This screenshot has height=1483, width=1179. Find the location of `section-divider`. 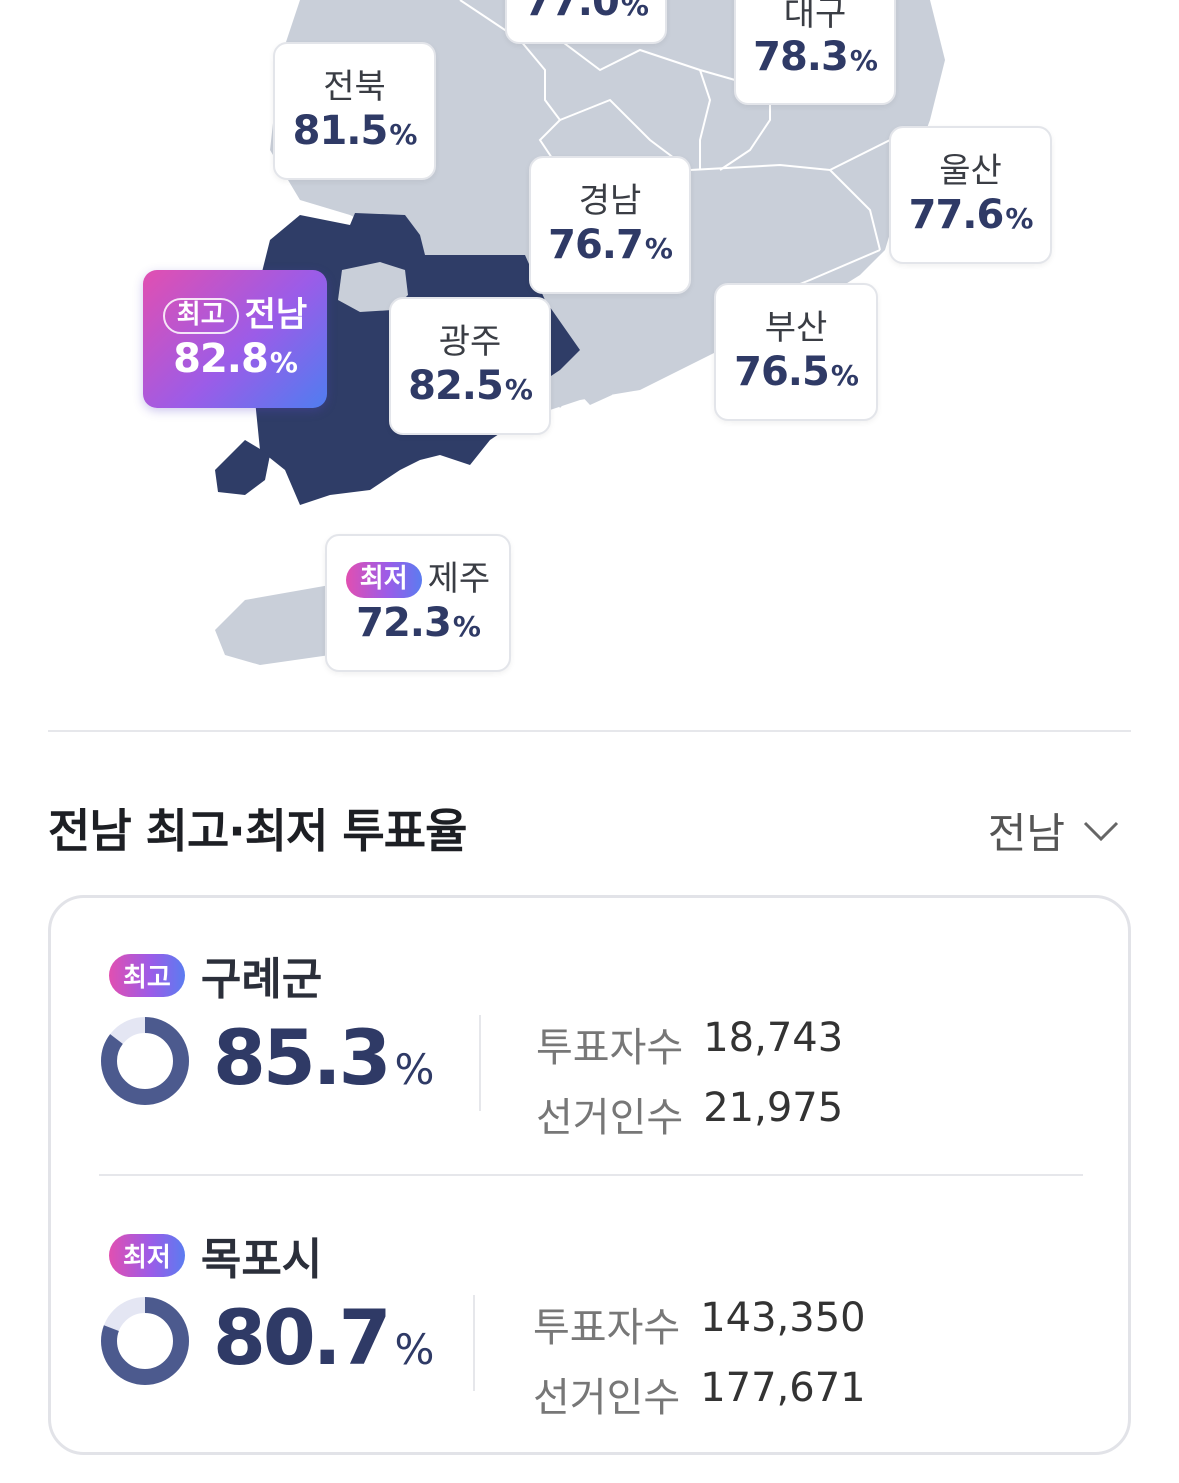

section-divider is located at coordinates (589, 731).